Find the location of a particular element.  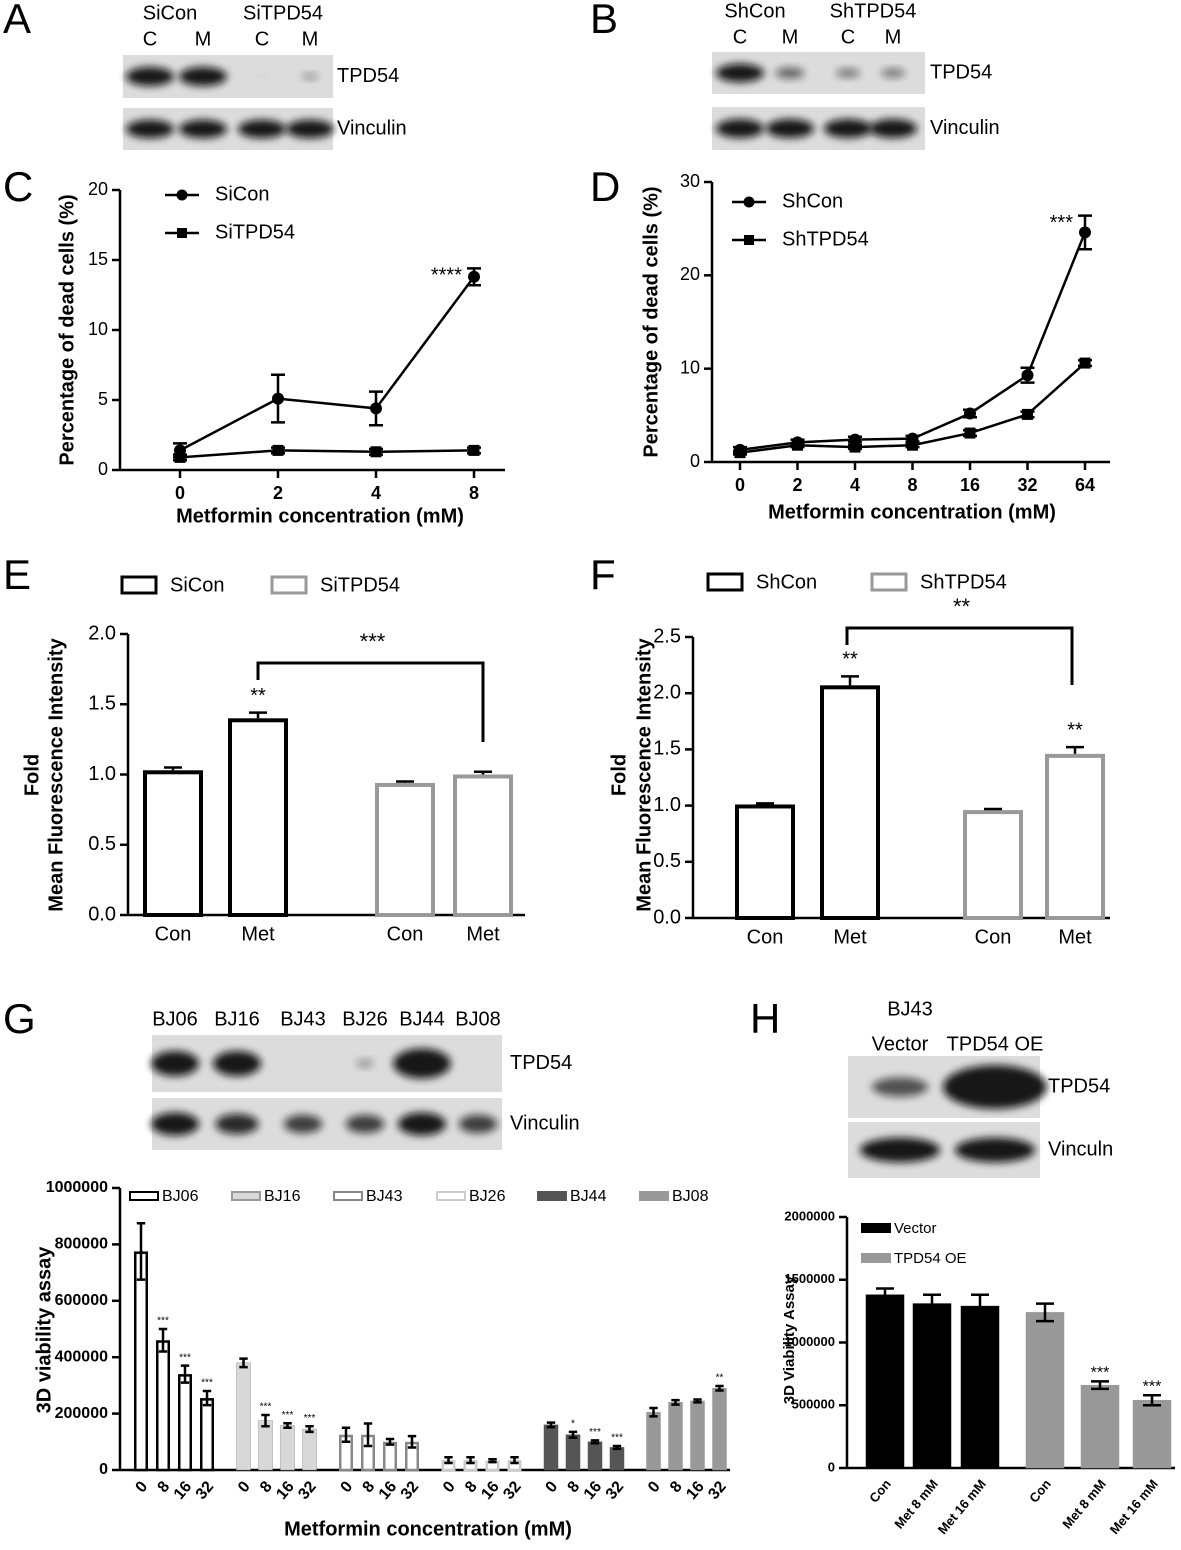

panel-letter: B is located at coordinates (604, 21).